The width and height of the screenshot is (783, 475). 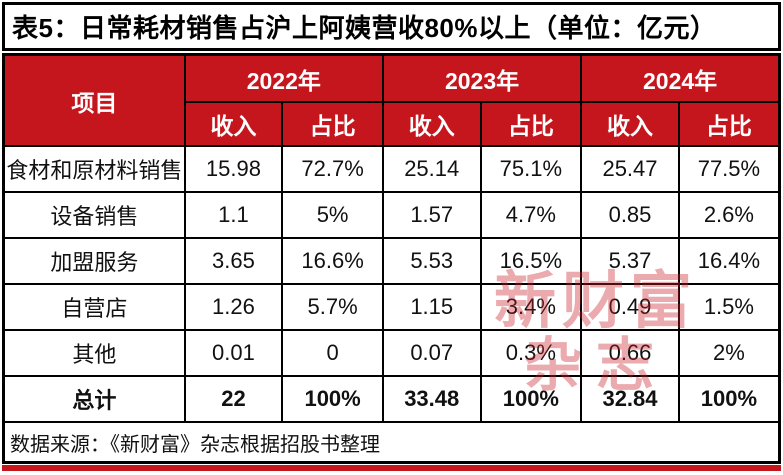 I want to click on cell-value: 5%, so click(x=332, y=215).